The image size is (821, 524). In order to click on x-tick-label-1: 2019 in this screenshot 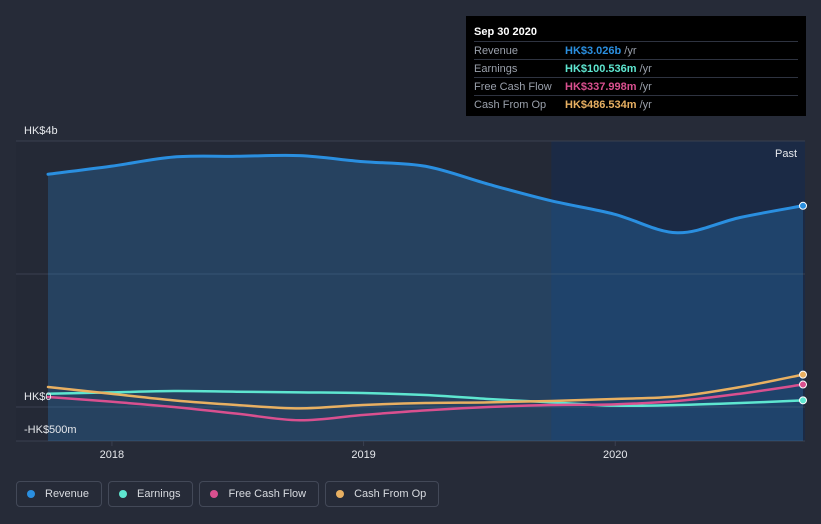, I will do `click(363, 455)`.